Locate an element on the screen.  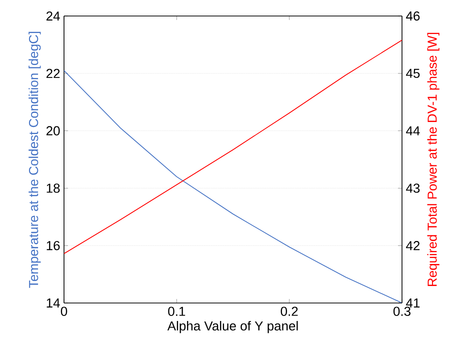
y-tick-label: 14 is located at coordinates (53, 303).